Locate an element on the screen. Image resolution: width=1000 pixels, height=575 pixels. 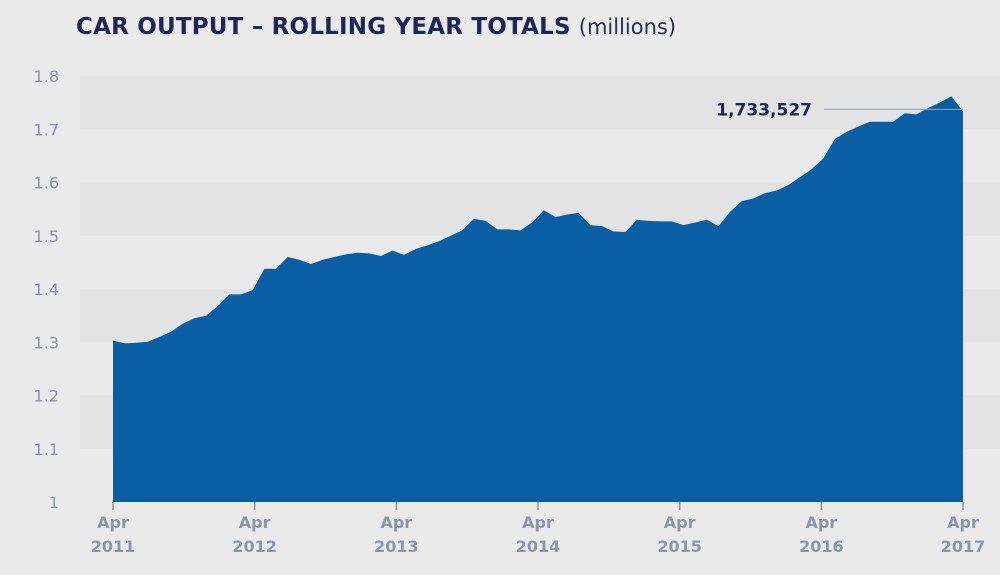
callout-label: 1,733,527 is located at coordinates (764, 110).